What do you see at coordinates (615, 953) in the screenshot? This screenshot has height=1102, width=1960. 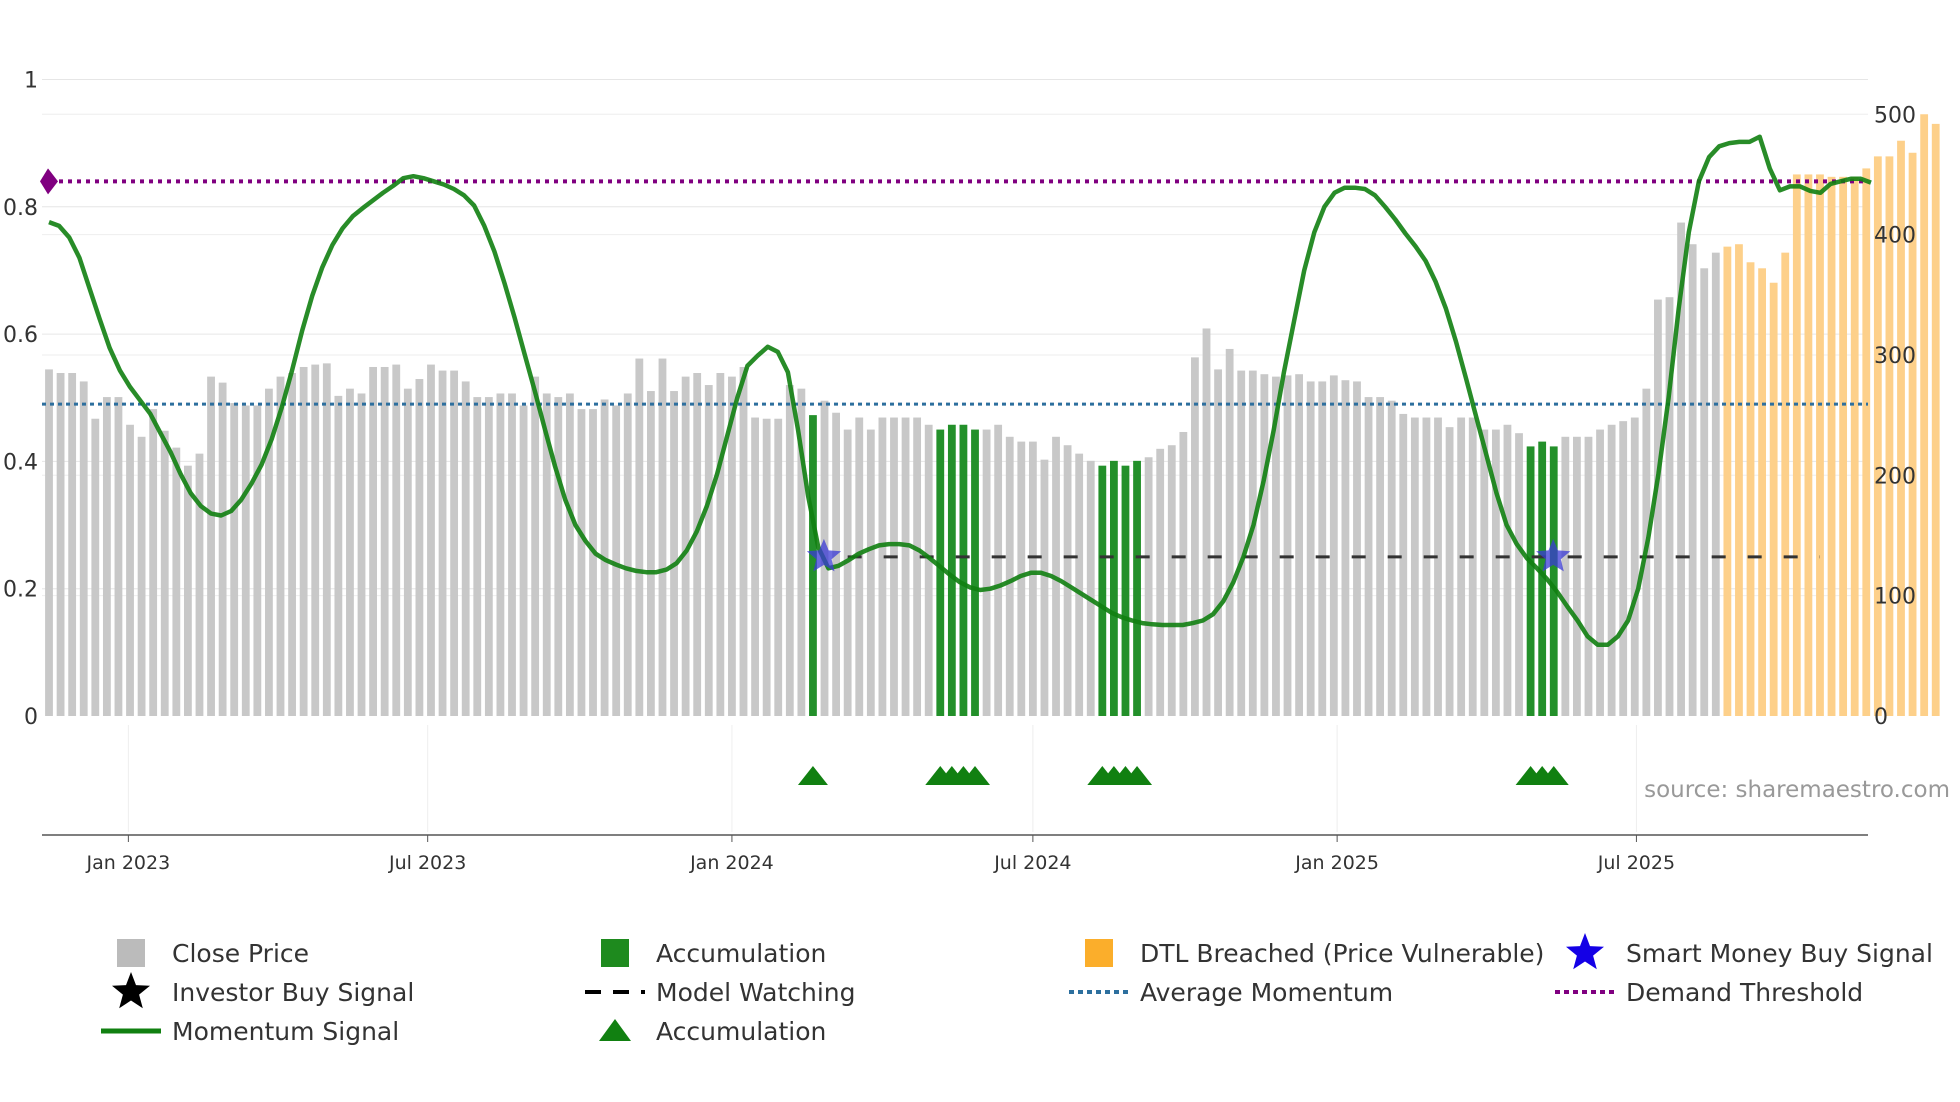 I see `legend-swatch-square` at bounding box center [615, 953].